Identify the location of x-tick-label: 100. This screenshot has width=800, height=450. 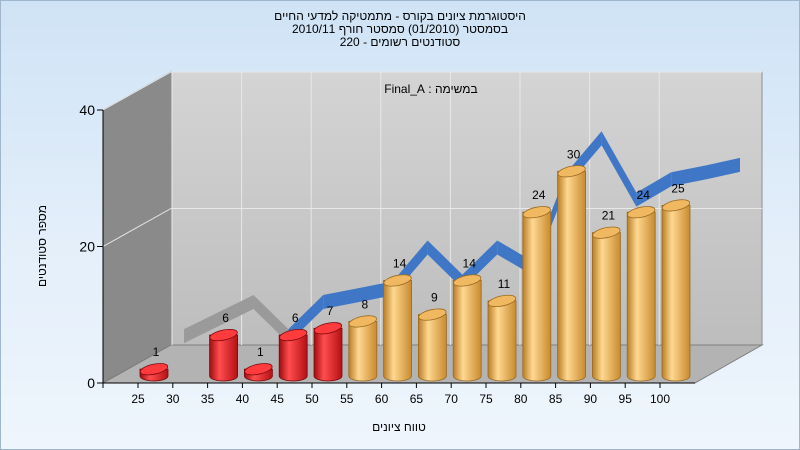
(660, 399).